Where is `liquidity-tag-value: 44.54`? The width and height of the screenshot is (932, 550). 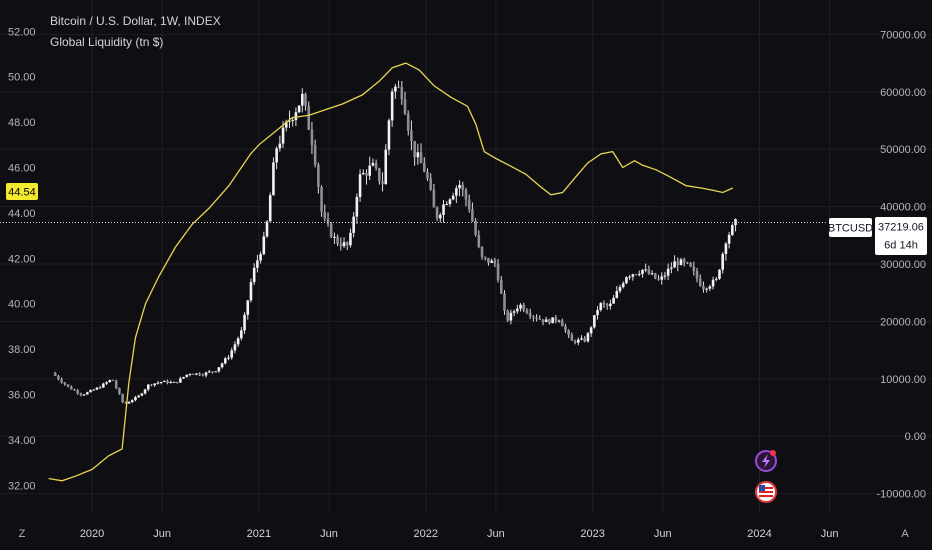
liquidity-tag-value: 44.54 is located at coordinates (22, 193).